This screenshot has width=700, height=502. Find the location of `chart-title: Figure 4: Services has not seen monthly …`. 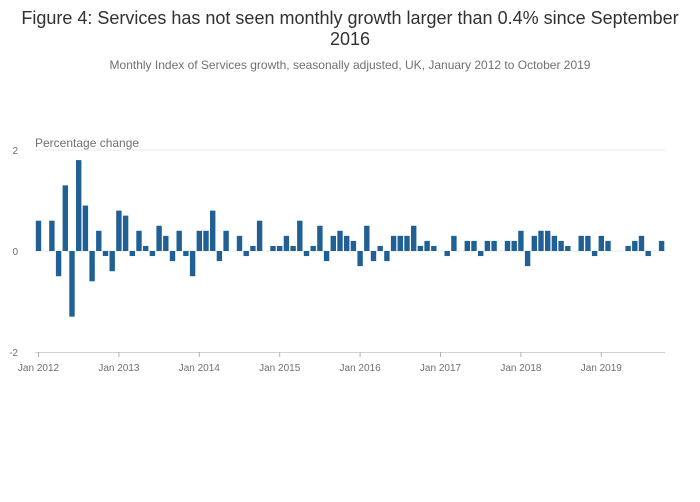

chart-title: Figure 4: Services has not seen monthly … is located at coordinates (350, 28).